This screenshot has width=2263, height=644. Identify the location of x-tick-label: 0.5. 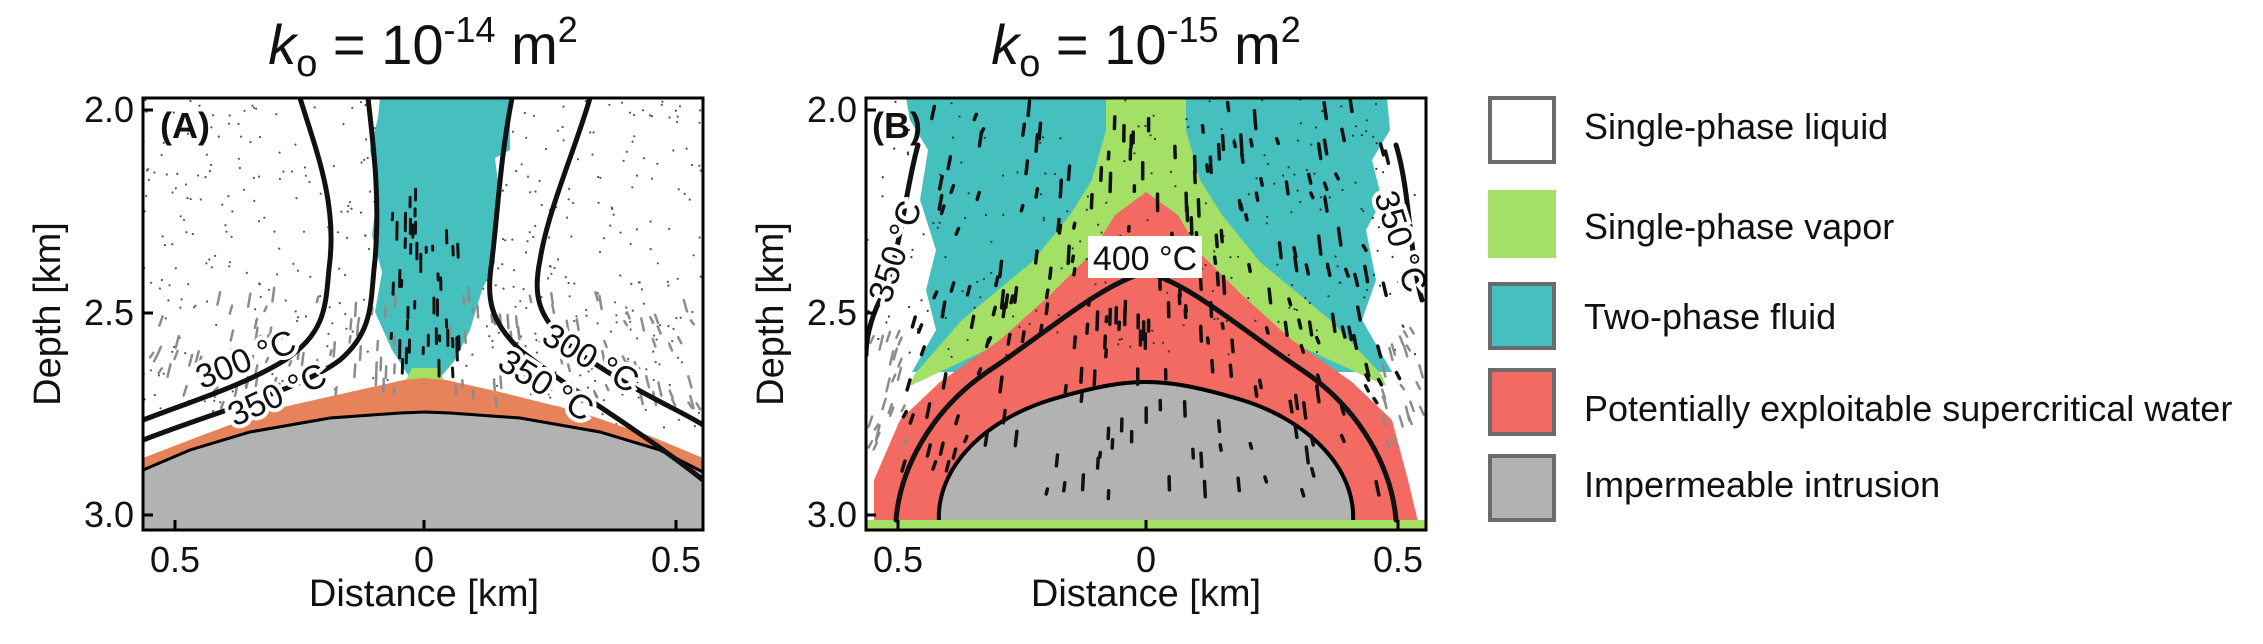
(175, 559).